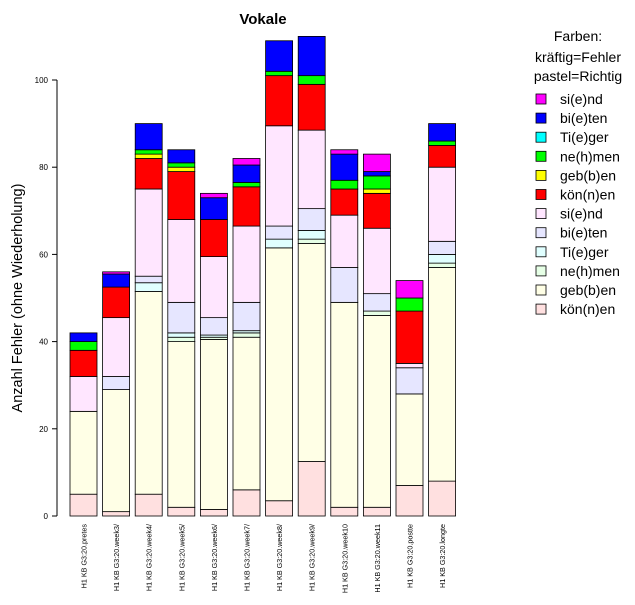 The image size is (635, 605). I want to click on x-tick-label: H1 KB G3:20.week10, so click(344, 558).